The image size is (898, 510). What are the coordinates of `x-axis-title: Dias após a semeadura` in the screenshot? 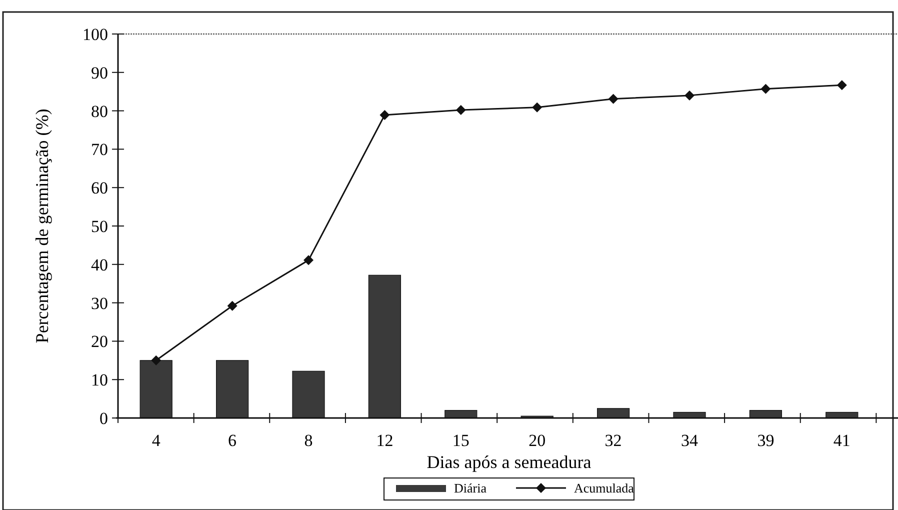 It's located at (509, 462).